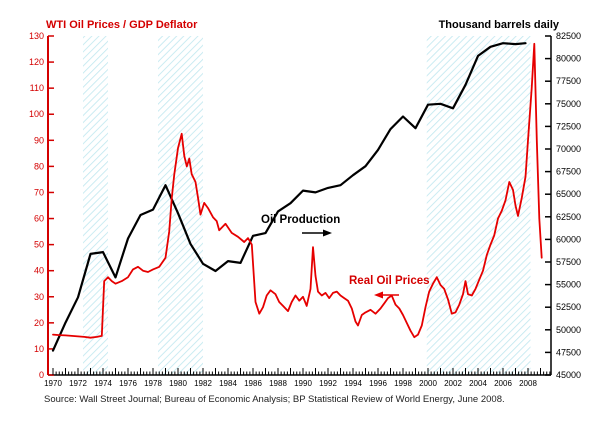  What do you see at coordinates (389, 281) in the screenshot?
I see `real-oil-prices-annotation: Real Oil Prices` at bounding box center [389, 281].